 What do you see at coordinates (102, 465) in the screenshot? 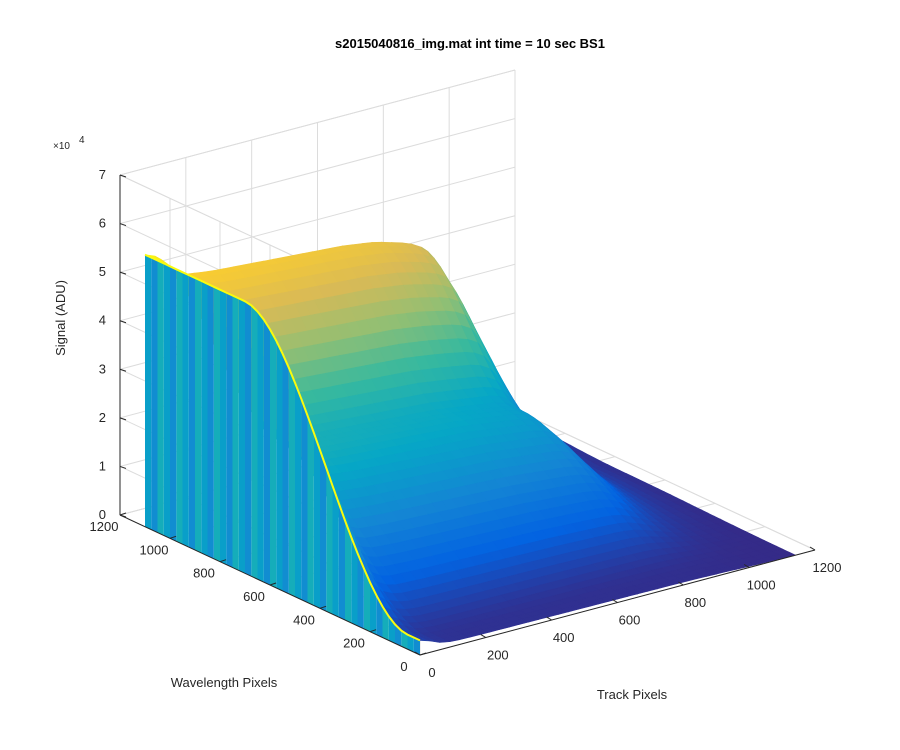
I see `z-tick-label: 1` at bounding box center [102, 465].